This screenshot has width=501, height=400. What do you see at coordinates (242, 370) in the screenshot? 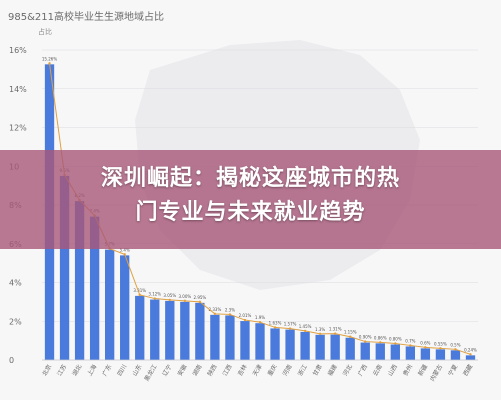
I see `x-tick-label: 吉林` at bounding box center [242, 370].